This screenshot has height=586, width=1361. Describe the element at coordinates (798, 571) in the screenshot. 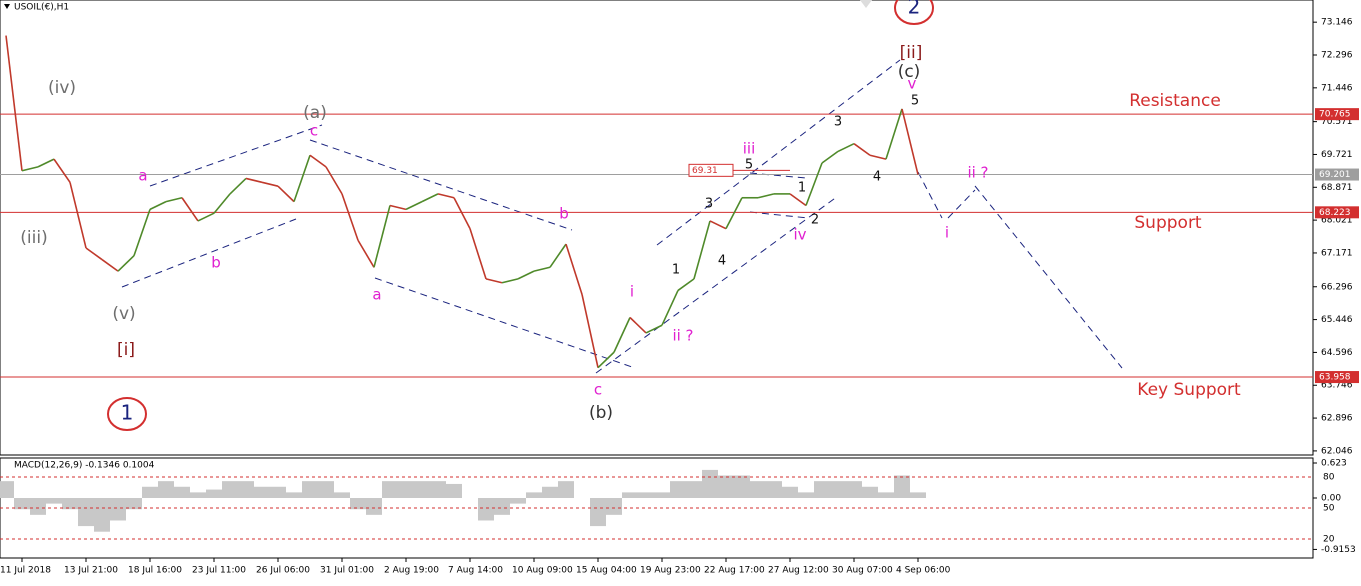

I see `x-tick-label: 27 Aug 12:00` at that location.